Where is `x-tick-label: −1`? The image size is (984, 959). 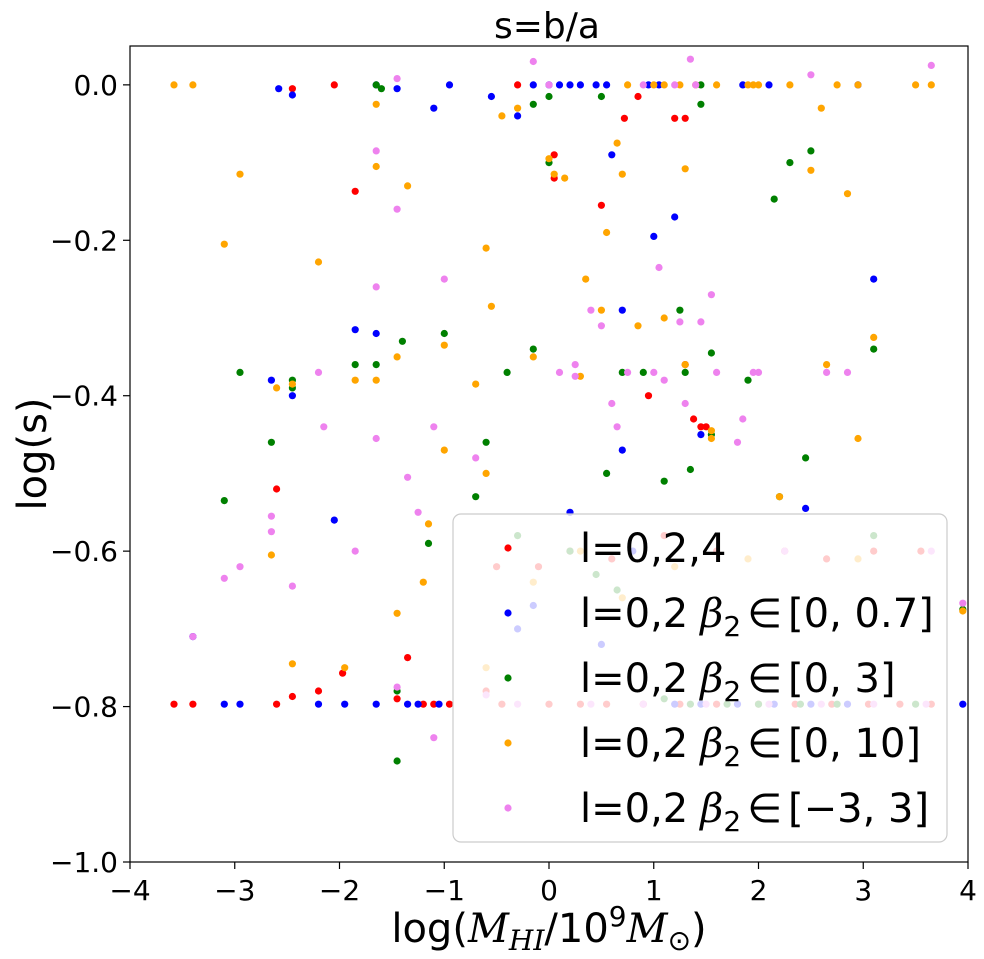
x-tick-label: −1 is located at coordinates (444, 890).